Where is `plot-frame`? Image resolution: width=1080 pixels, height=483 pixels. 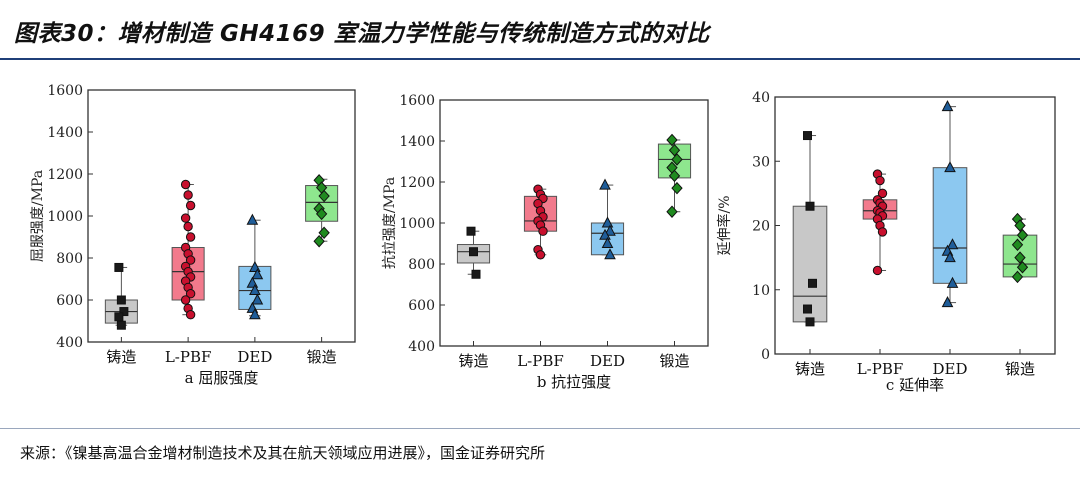 plot-frame is located at coordinates (574, 223).